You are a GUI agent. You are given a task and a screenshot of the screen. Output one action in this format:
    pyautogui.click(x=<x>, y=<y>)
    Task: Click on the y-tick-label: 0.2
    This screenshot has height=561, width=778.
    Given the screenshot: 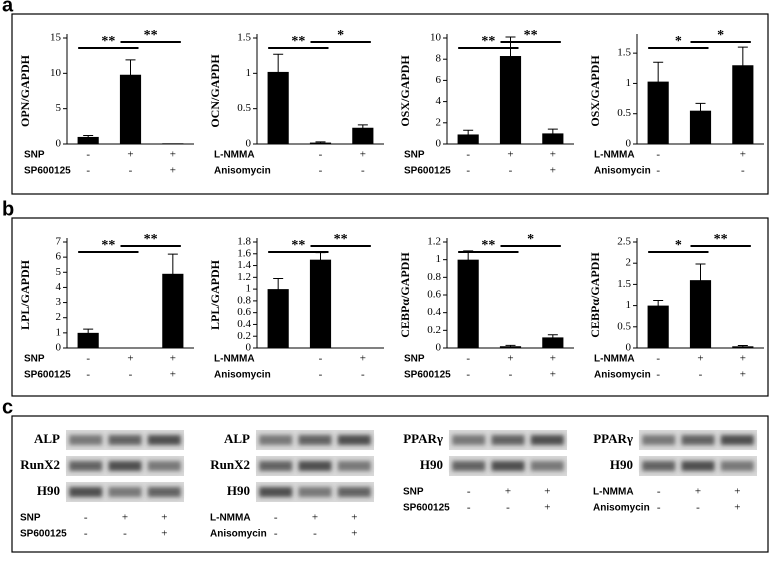 What is the action you would take?
    pyautogui.click(x=434, y=330)
    